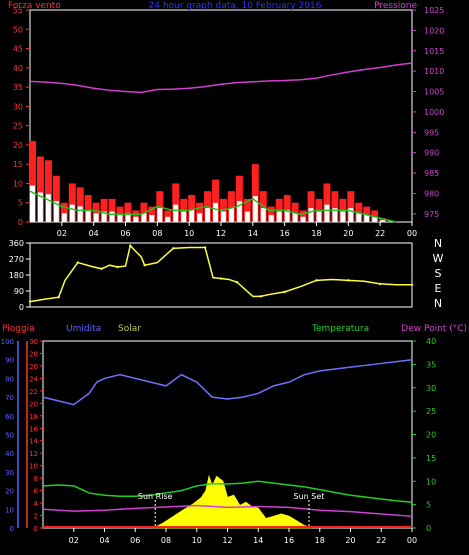 The height and width of the screenshot is (555, 469). I want to click on sunset-label: Sun Set, so click(309, 496).